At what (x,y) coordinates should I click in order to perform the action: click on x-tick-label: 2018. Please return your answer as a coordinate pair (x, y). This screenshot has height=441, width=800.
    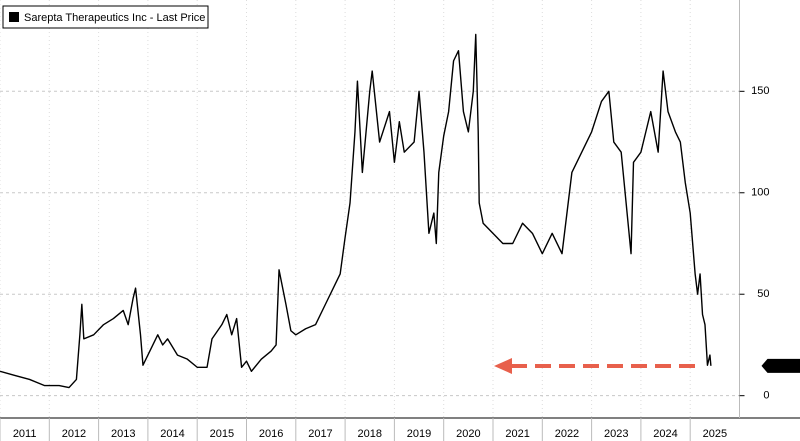
    Looking at the image, I should click on (370, 434).